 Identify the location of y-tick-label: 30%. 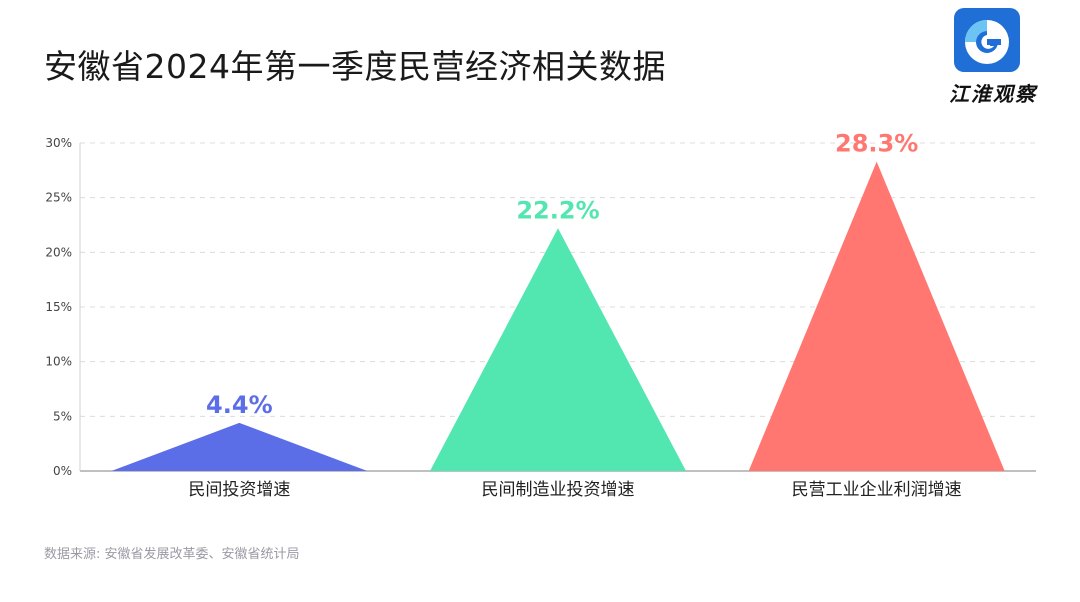
(58, 143).